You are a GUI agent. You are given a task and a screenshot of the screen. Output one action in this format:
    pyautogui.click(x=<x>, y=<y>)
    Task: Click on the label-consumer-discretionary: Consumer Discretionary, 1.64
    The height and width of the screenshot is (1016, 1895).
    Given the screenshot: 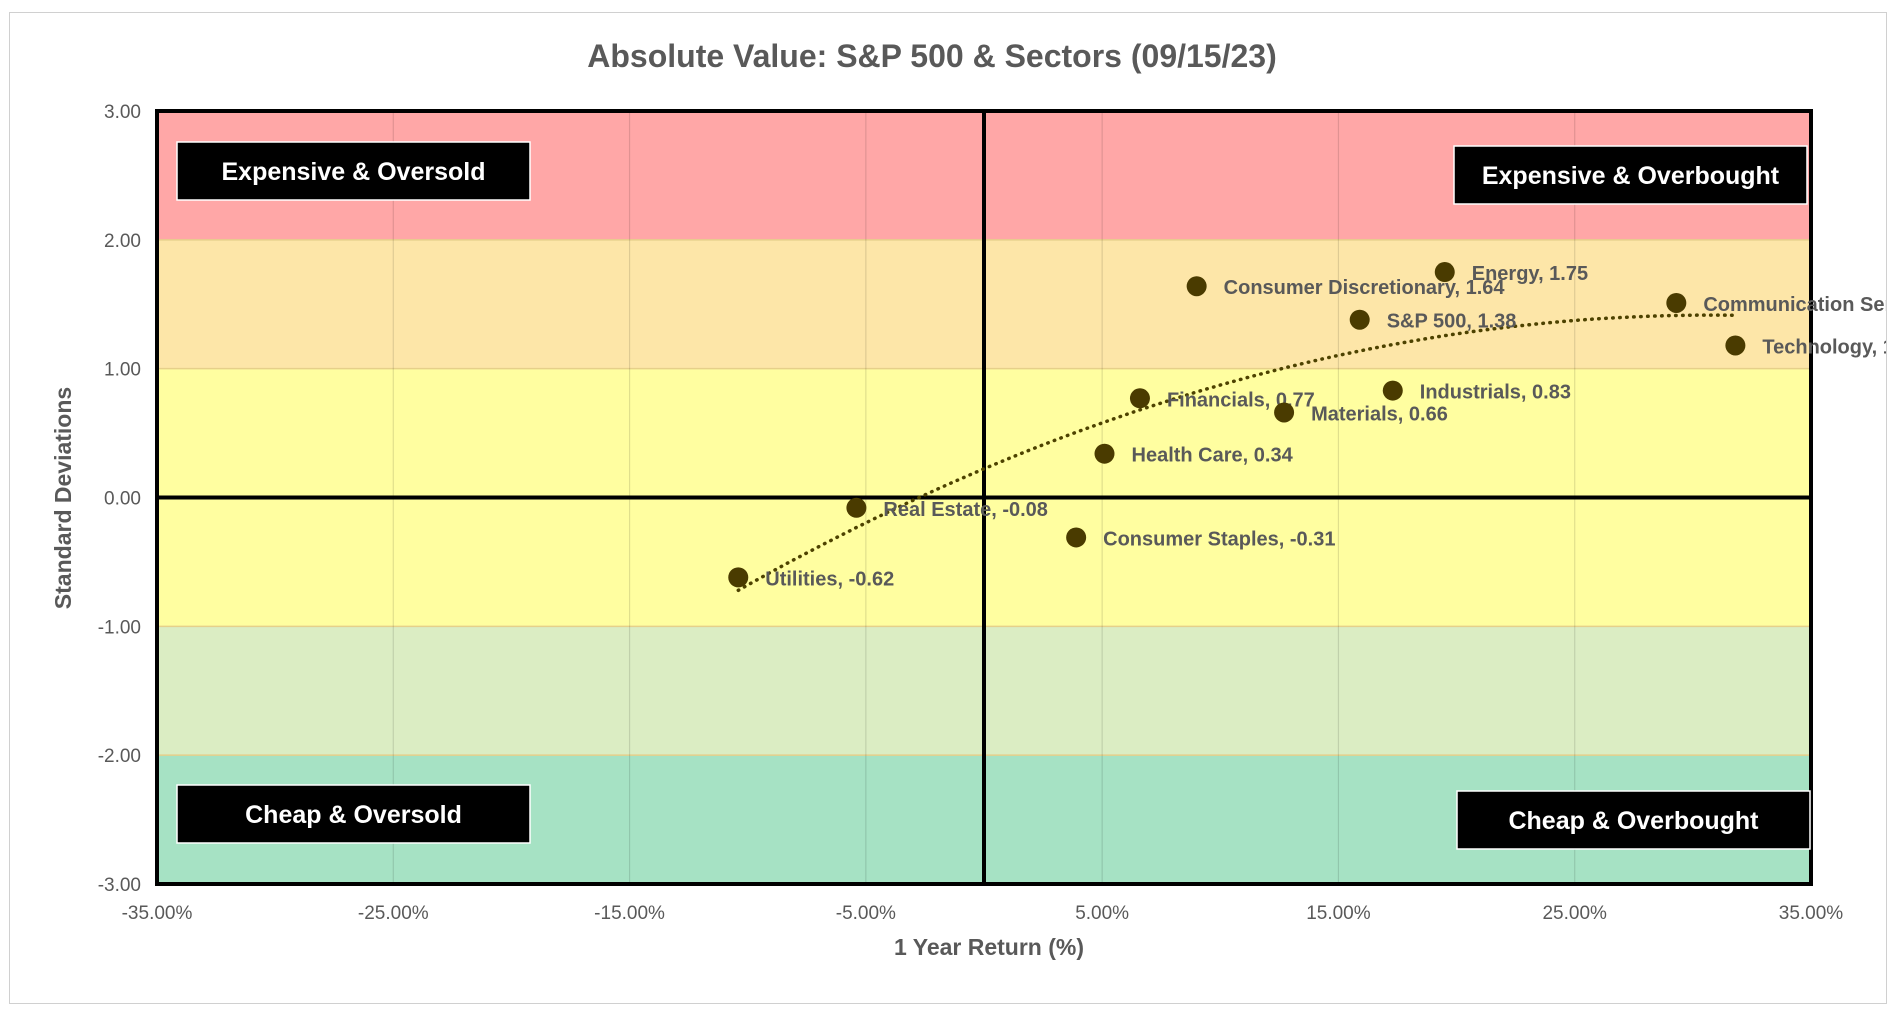 What is the action you would take?
    pyautogui.click(x=1365, y=288)
    